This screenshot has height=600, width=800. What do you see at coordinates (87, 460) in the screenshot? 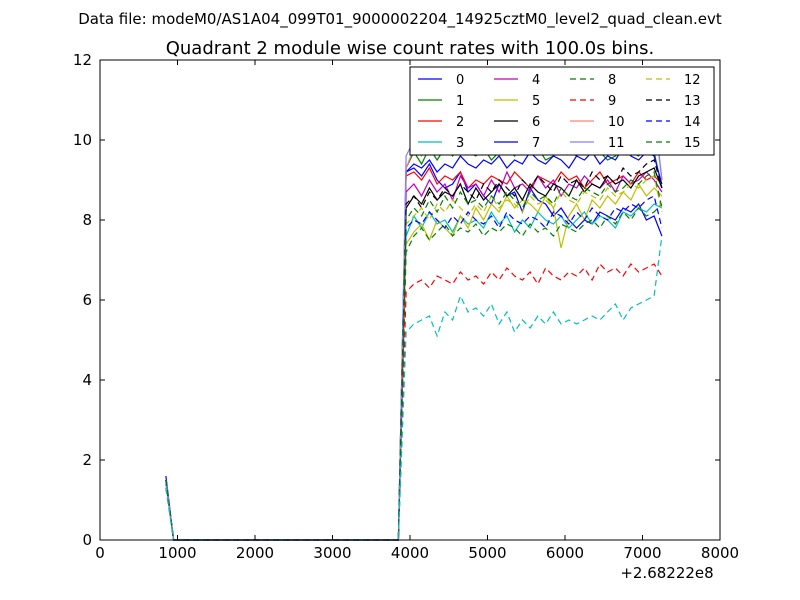
I see `y-tick-label: 2` at bounding box center [87, 460].